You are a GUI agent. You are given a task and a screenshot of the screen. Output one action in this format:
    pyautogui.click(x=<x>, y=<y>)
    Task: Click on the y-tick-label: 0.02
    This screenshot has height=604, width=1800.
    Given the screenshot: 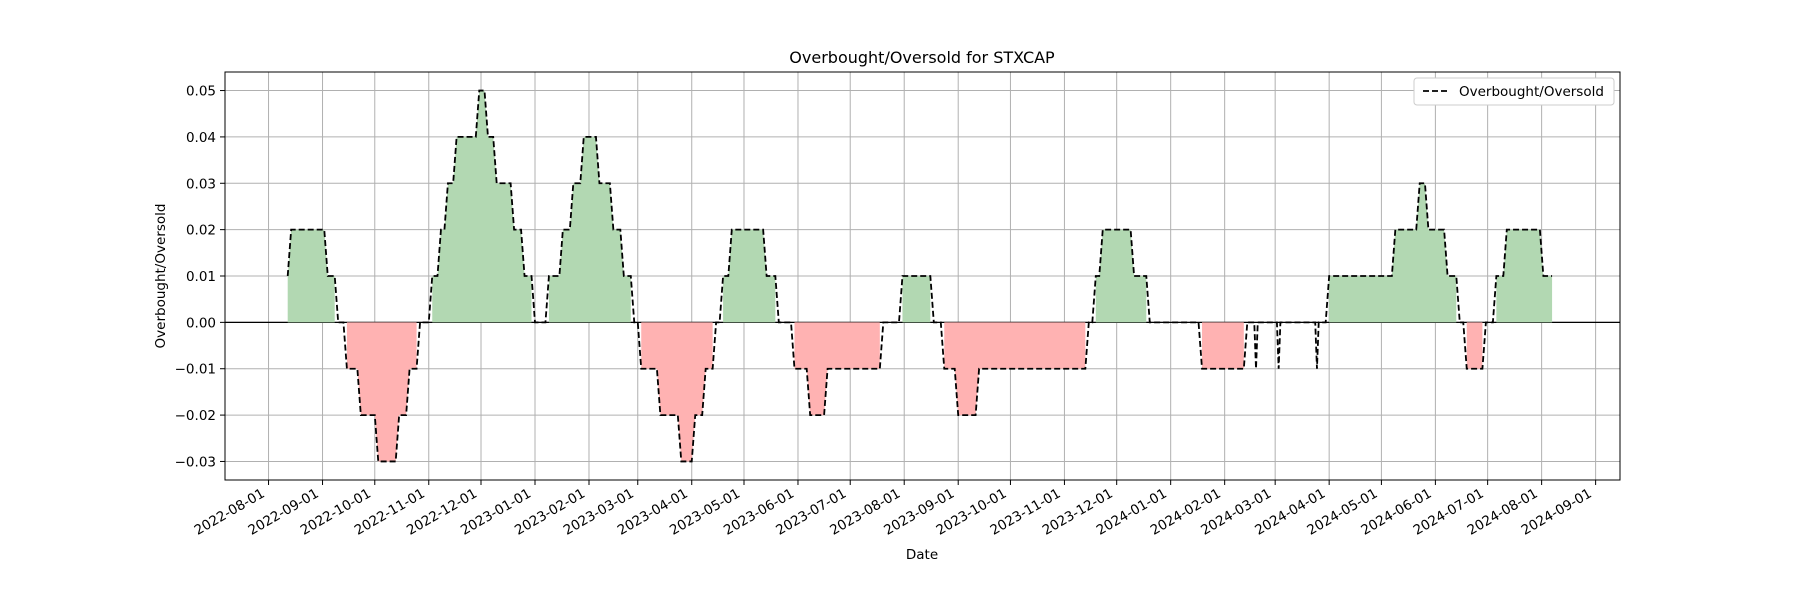 What is the action you would take?
    pyautogui.click(x=201, y=231)
    